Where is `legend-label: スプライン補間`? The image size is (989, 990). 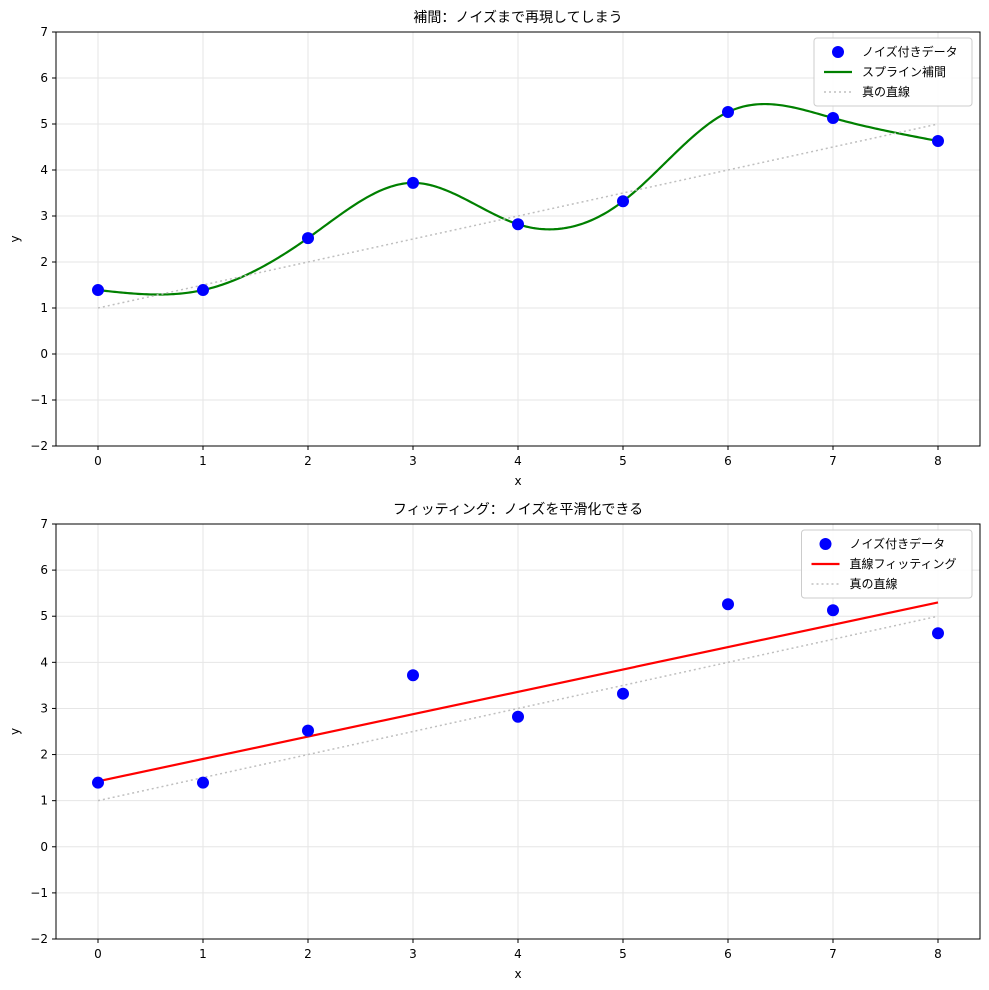 legend-label: スプライン補間 is located at coordinates (904, 72).